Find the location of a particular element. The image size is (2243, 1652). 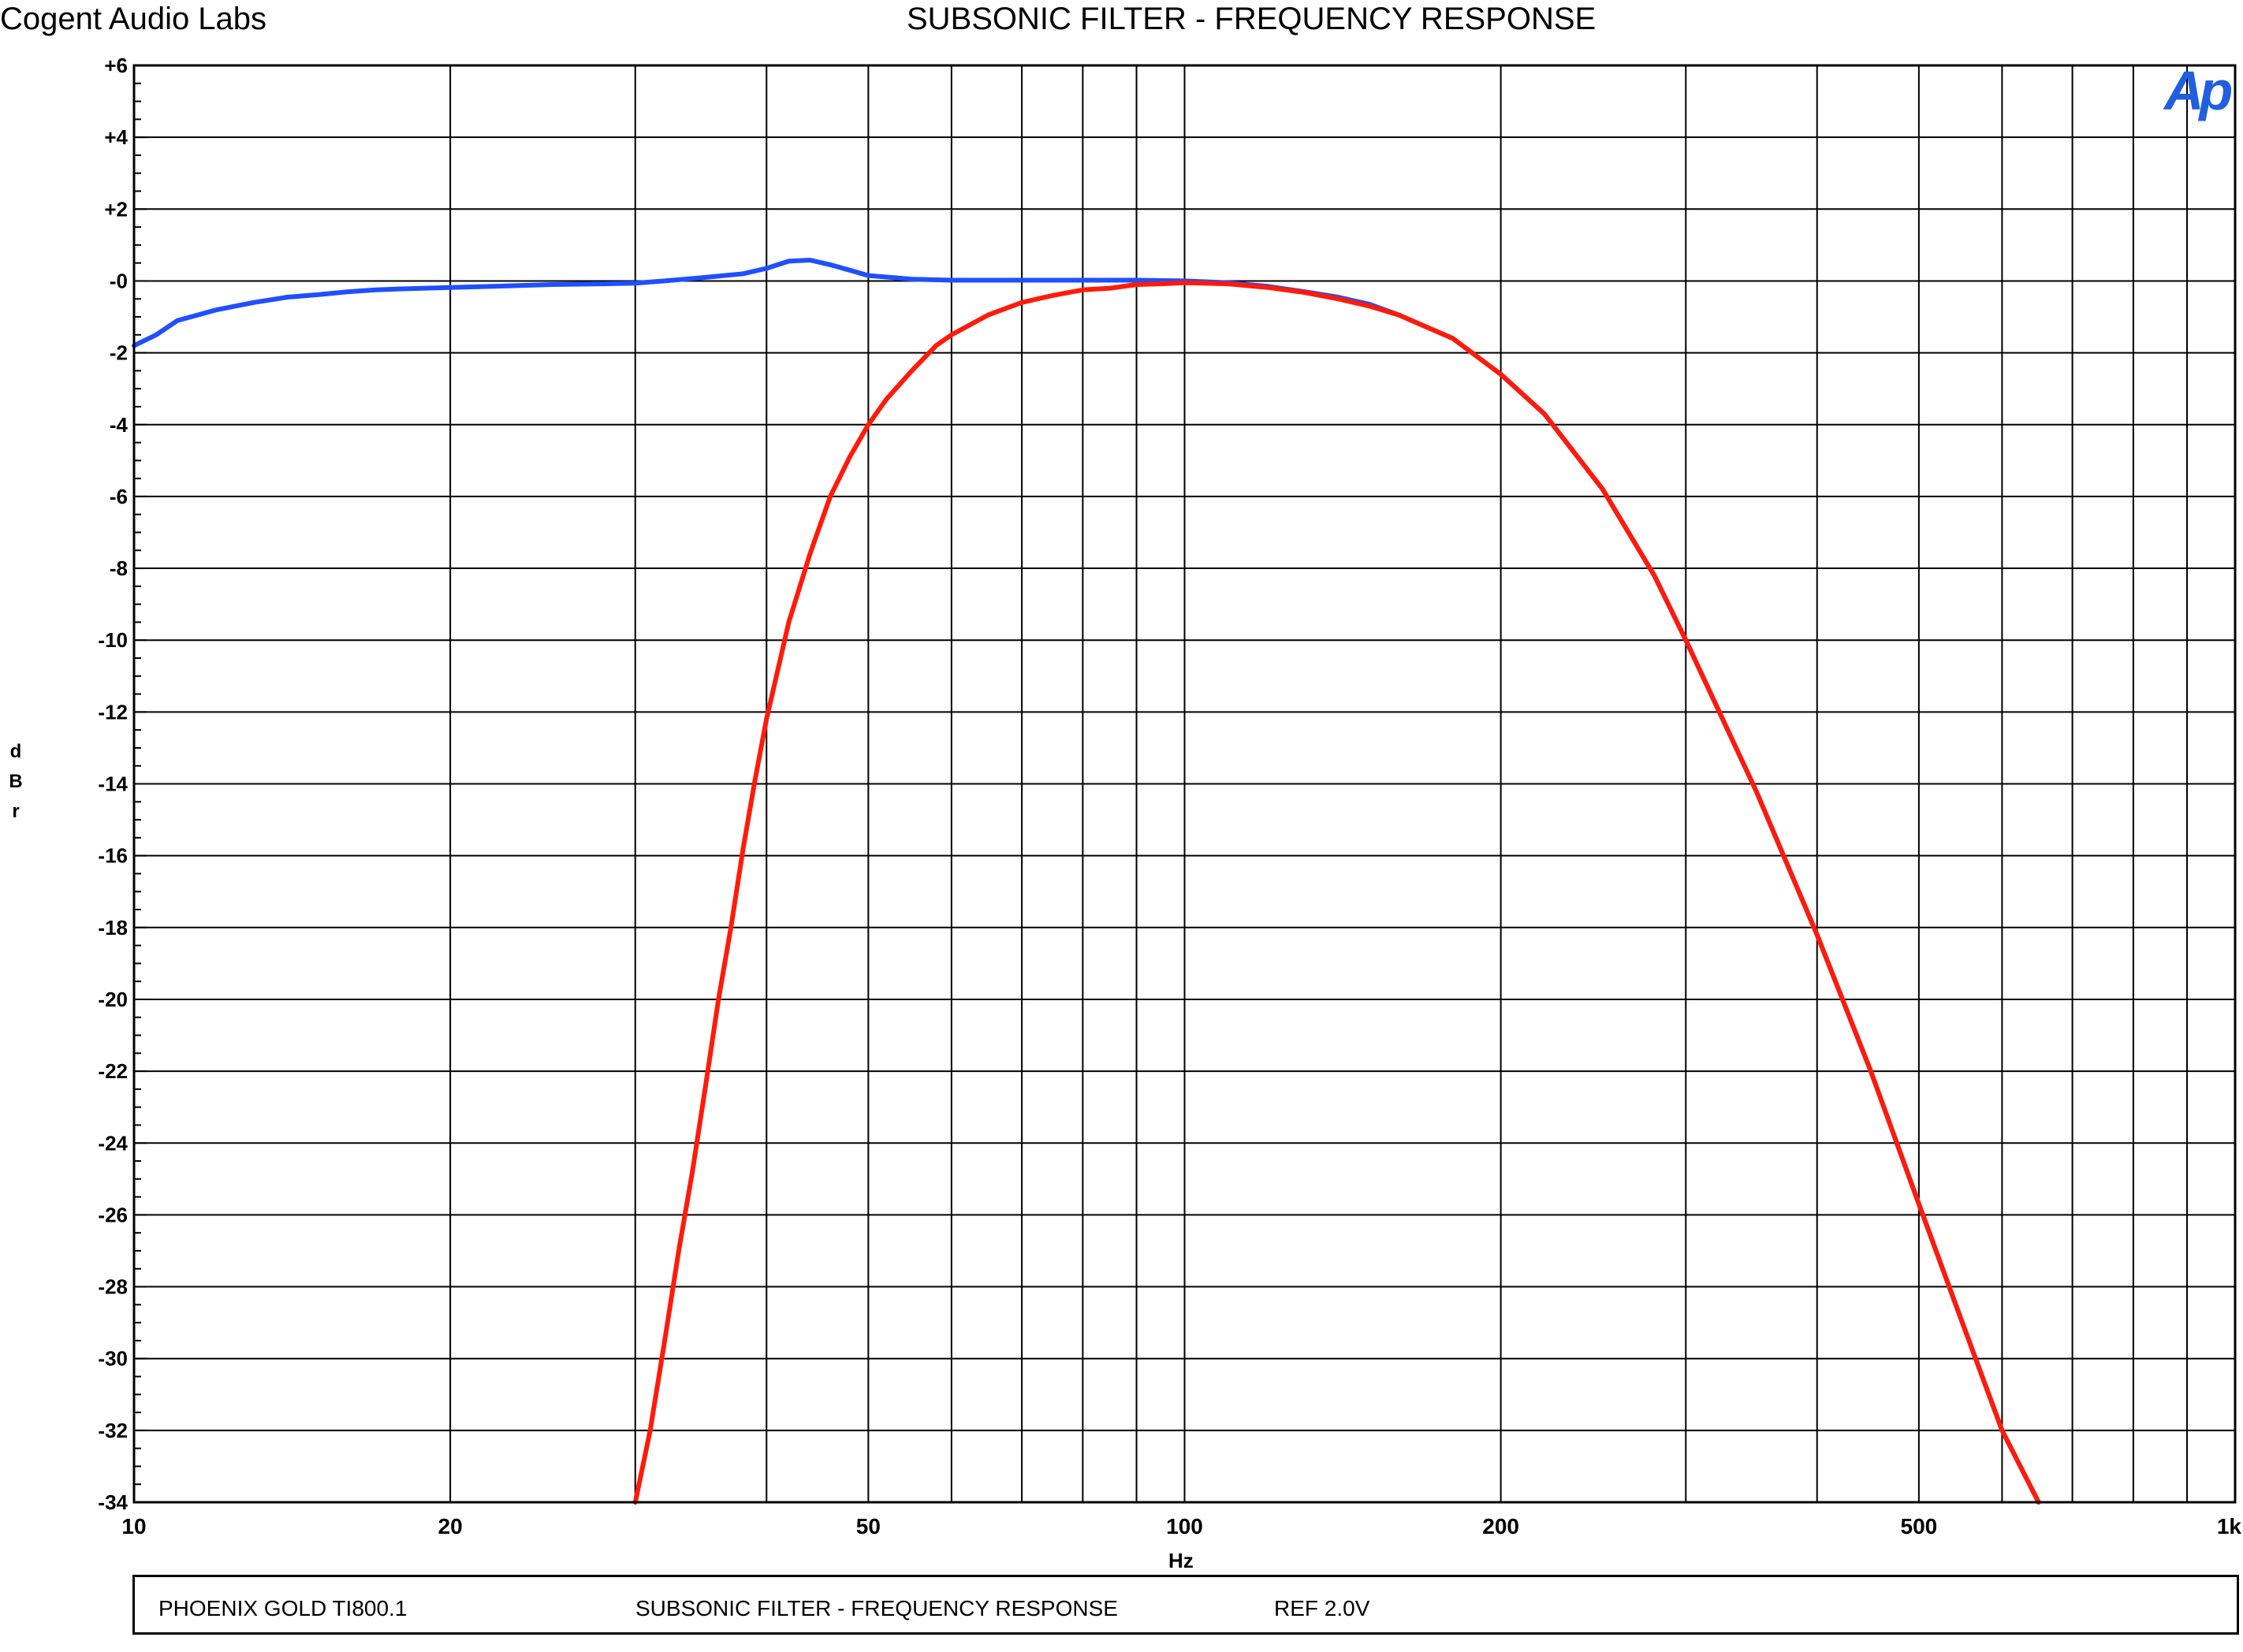

y-tick-label: -22 is located at coordinates (113, 1071).